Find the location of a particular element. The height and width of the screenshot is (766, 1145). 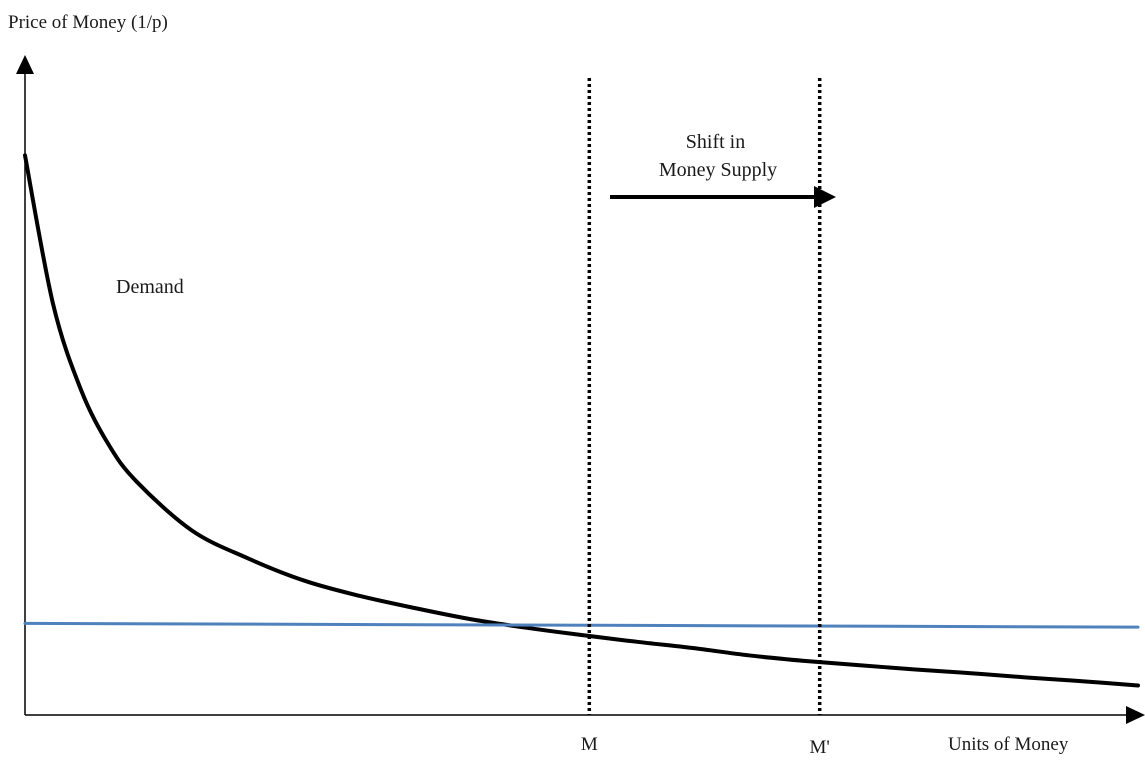

y-axis-label: Price of Money (1/p) is located at coordinates (88, 22).